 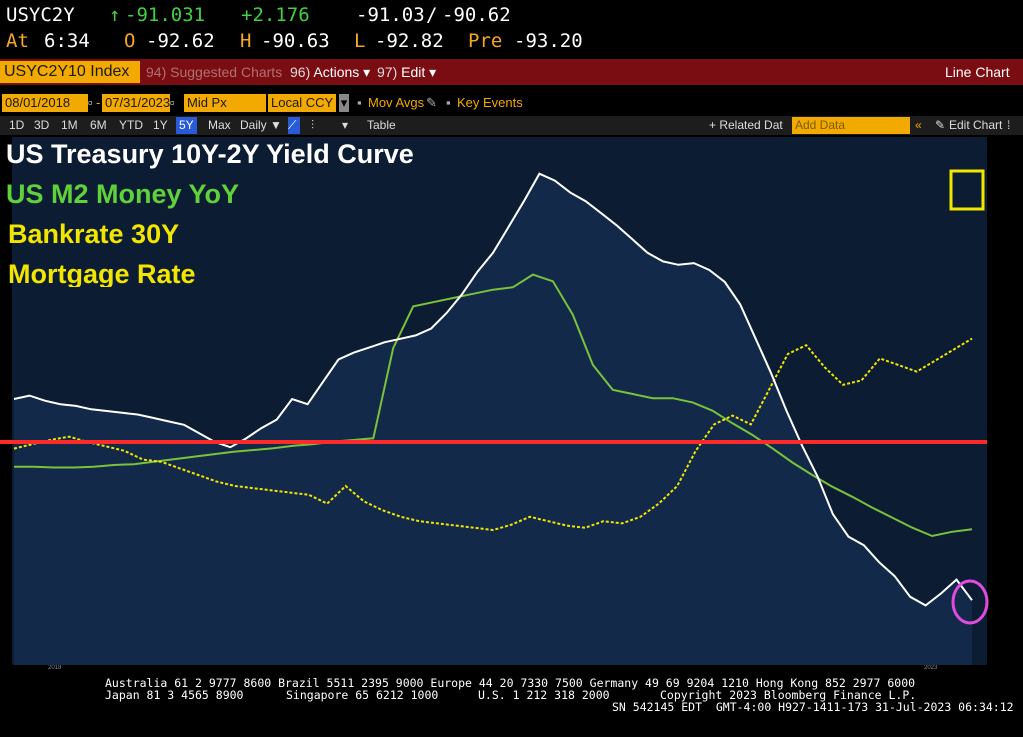 What do you see at coordinates (490, 102) in the screenshot?
I see `key-events-toggle: Key Events` at bounding box center [490, 102].